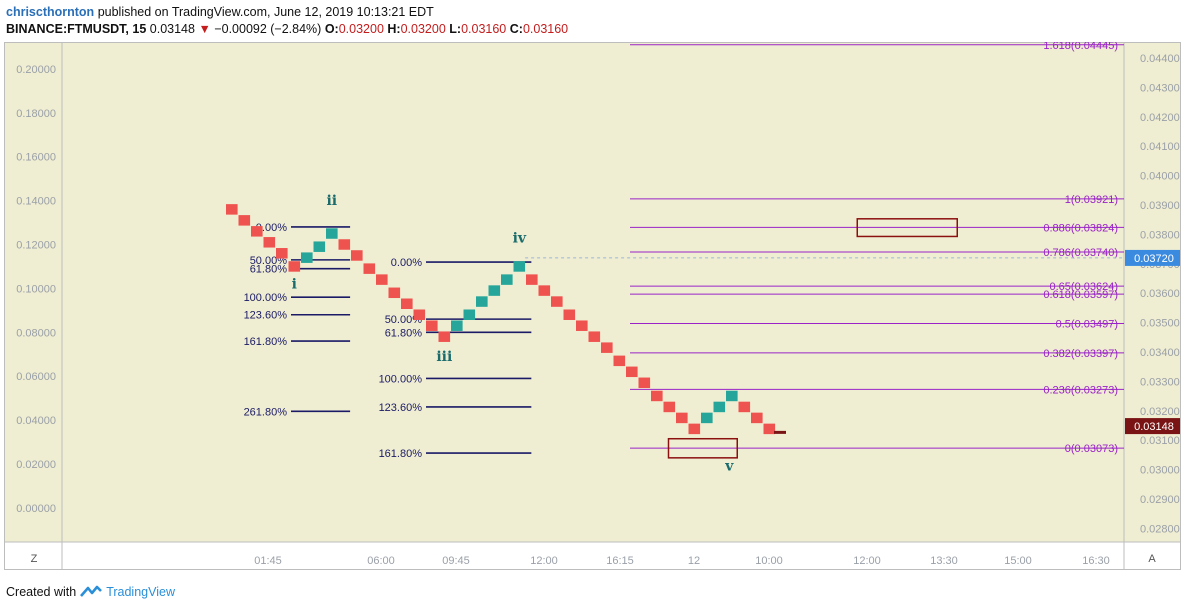 This screenshot has height=608, width=1187. Describe the element at coordinates (381, 561) in the screenshot. I see `time-axis-tick: 06:00` at that location.